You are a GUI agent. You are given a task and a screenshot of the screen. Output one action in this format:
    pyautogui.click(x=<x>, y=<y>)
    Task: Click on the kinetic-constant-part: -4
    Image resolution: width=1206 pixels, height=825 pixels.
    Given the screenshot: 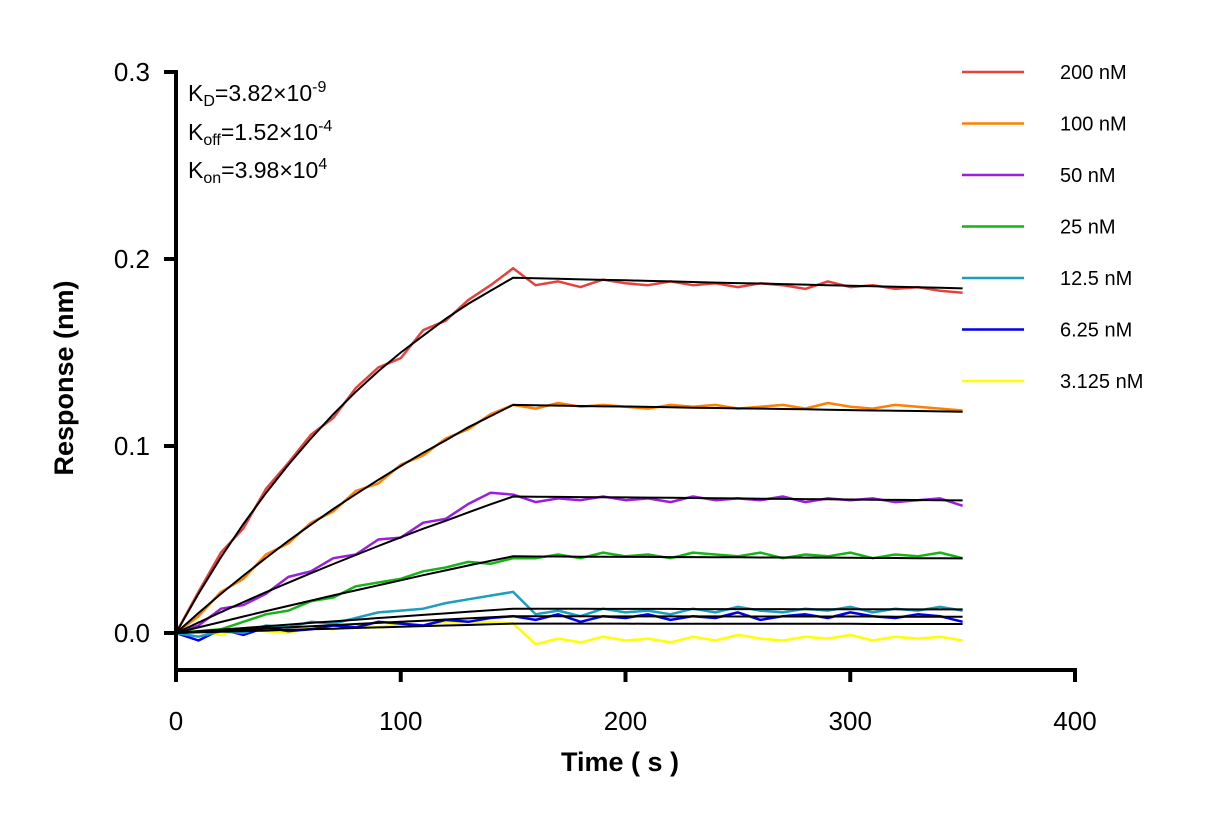 What is the action you would take?
    pyautogui.click(x=325, y=126)
    